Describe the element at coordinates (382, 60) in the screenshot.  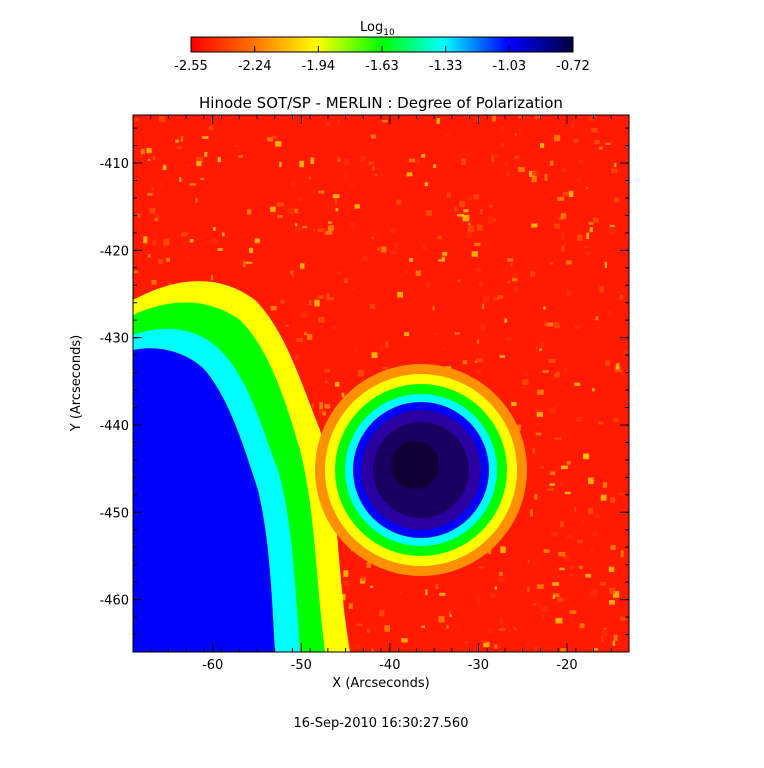
I see `colorbar-ticks: -2.55 -2.24 -1.94 -1.63 -1.33 -1.03 -0.72` at that location.